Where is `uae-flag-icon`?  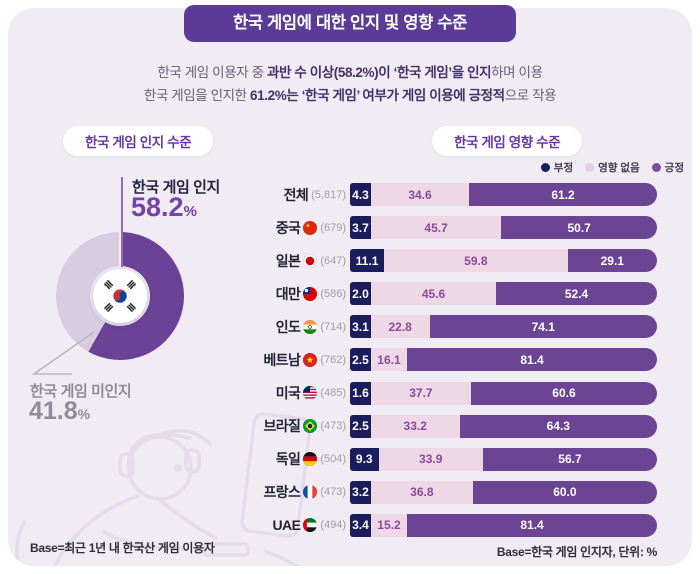
uae-flag-icon is located at coordinates (310, 525).